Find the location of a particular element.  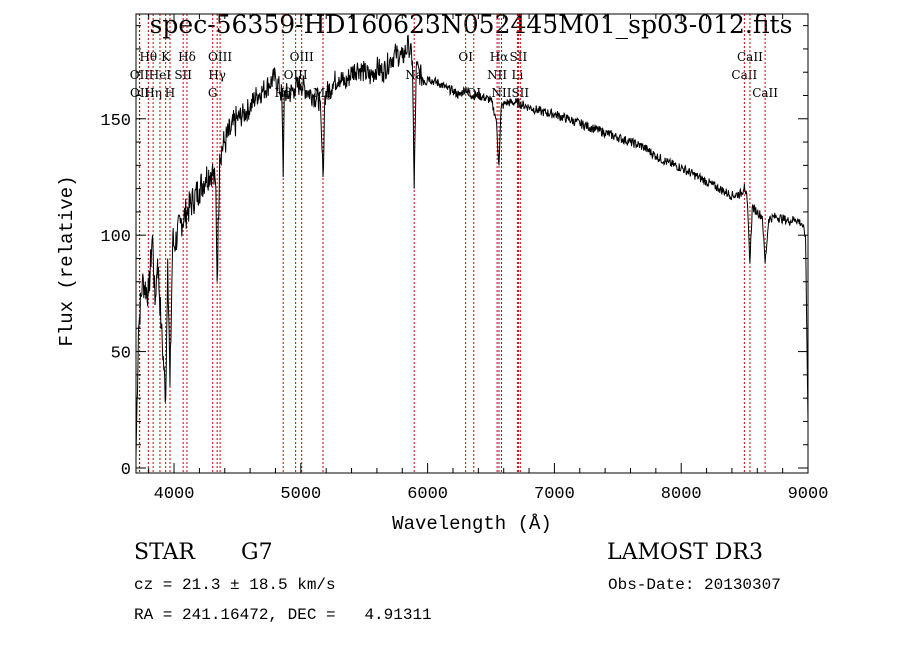

subclass: G7 is located at coordinates (257, 552).